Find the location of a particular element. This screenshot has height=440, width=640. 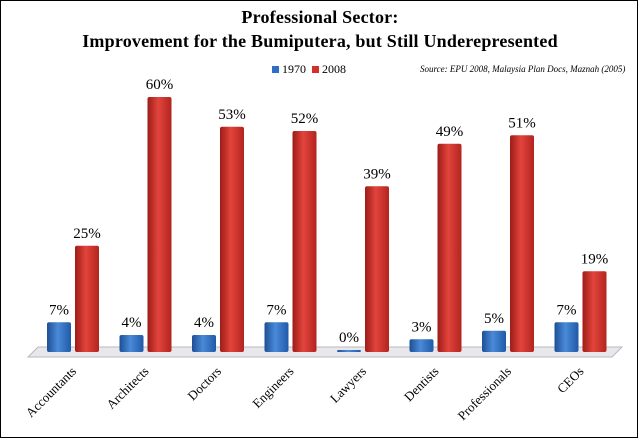

bar-2008-dentists is located at coordinates (449, 247).